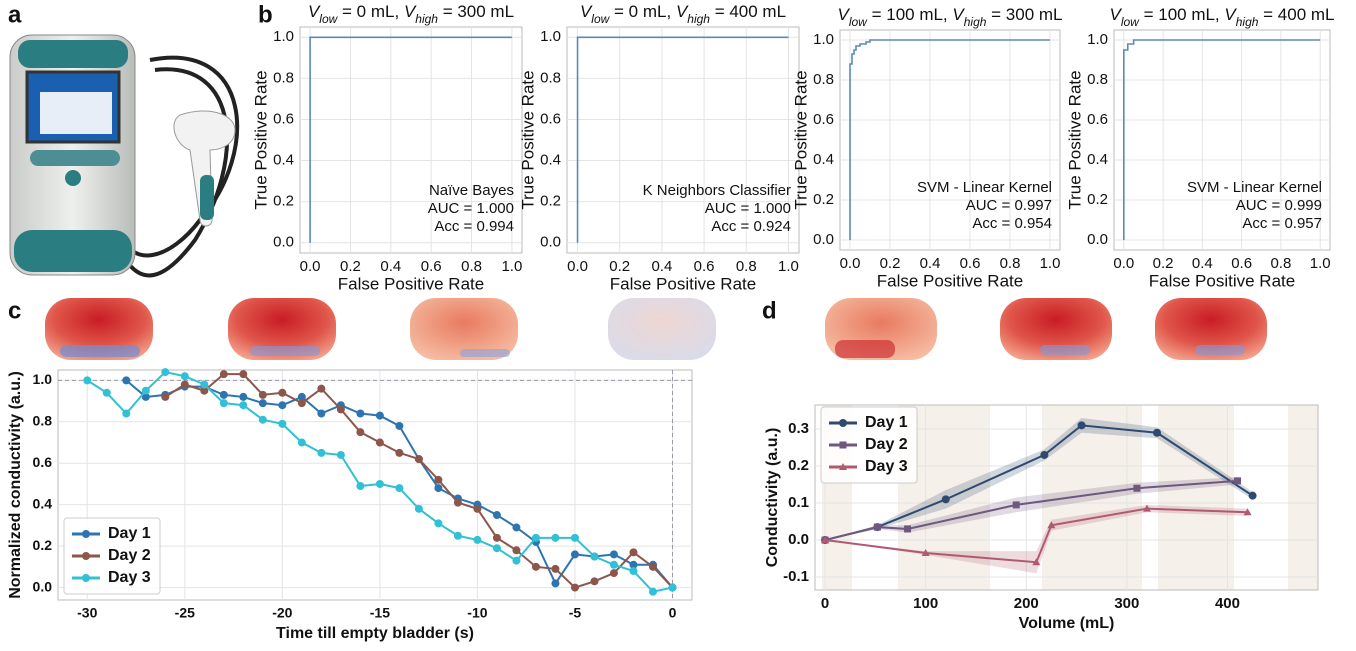  What do you see at coordinates (1123, 263) in the screenshot?
I see `x-tick-label: 0.0` at bounding box center [1123, 263].